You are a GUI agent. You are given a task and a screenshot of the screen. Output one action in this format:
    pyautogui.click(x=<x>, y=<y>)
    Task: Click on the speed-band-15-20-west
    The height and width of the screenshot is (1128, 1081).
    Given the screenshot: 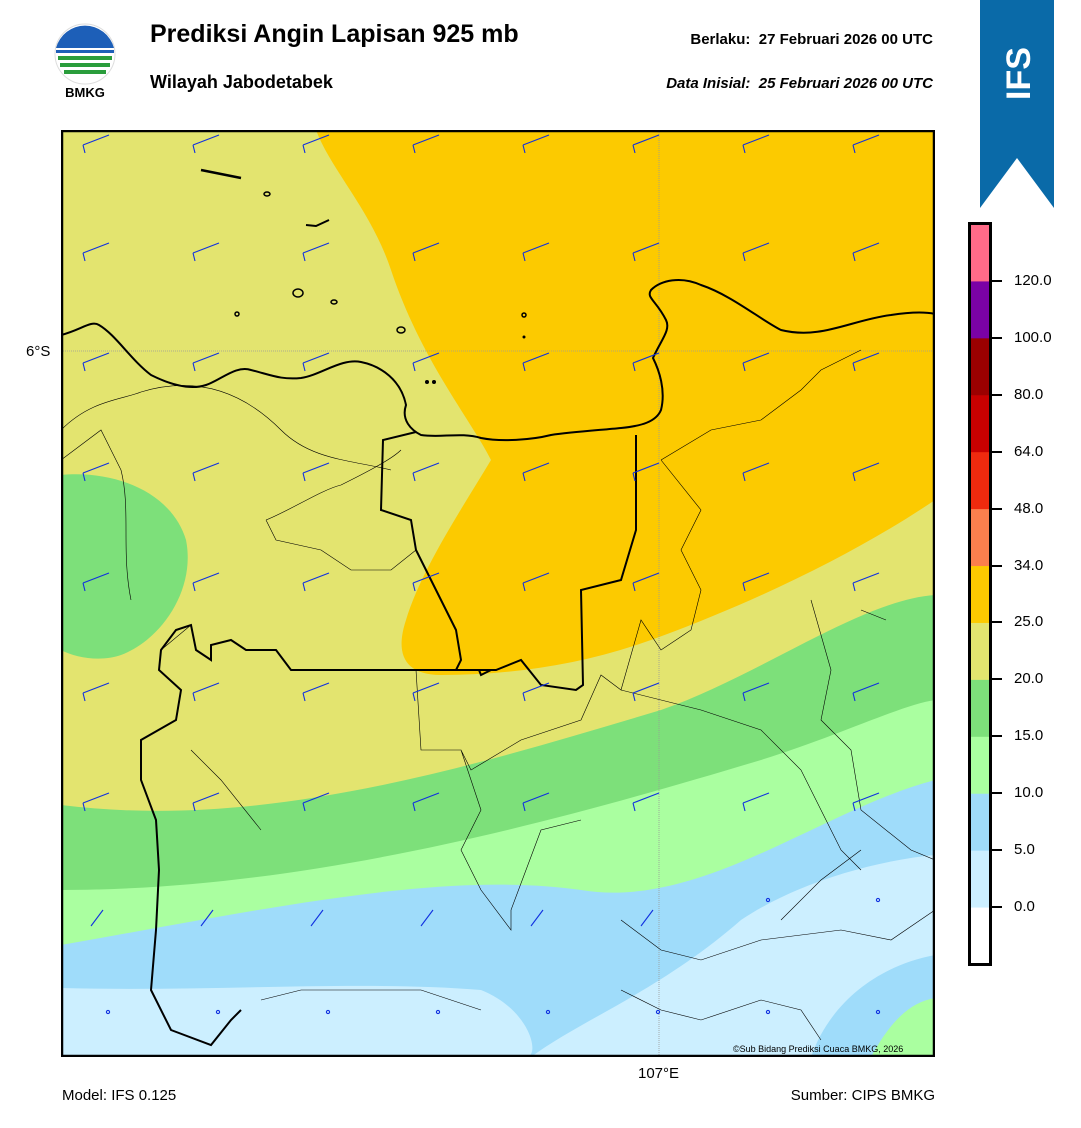 What is the action you would take?
    pyautogui.click(x=124, y=566)
    